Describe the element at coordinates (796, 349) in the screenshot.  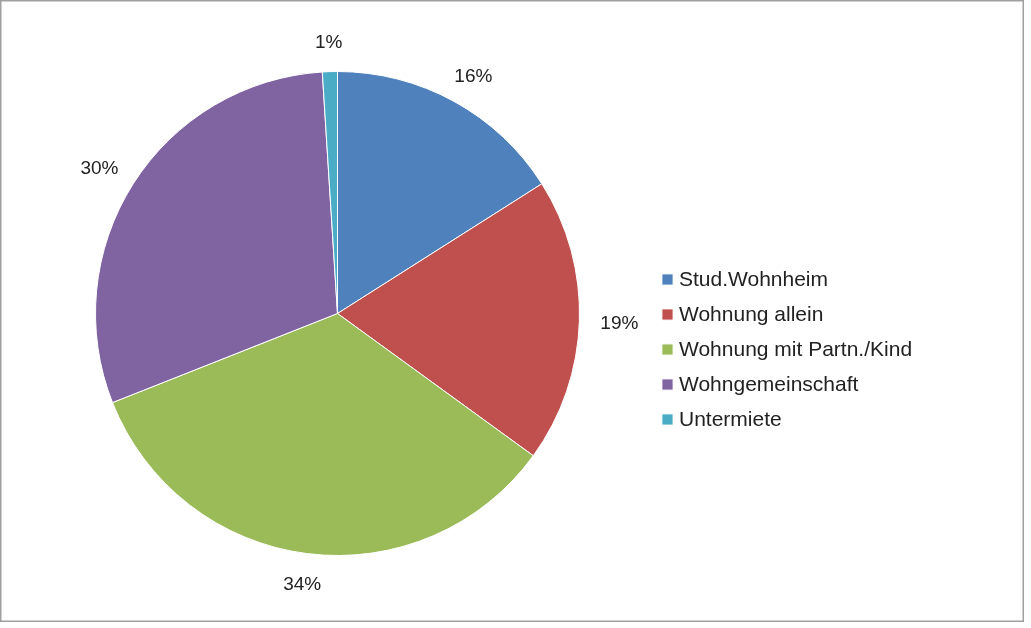
I see `legend-label: Wohnung mit Partn./Kind` at that location.